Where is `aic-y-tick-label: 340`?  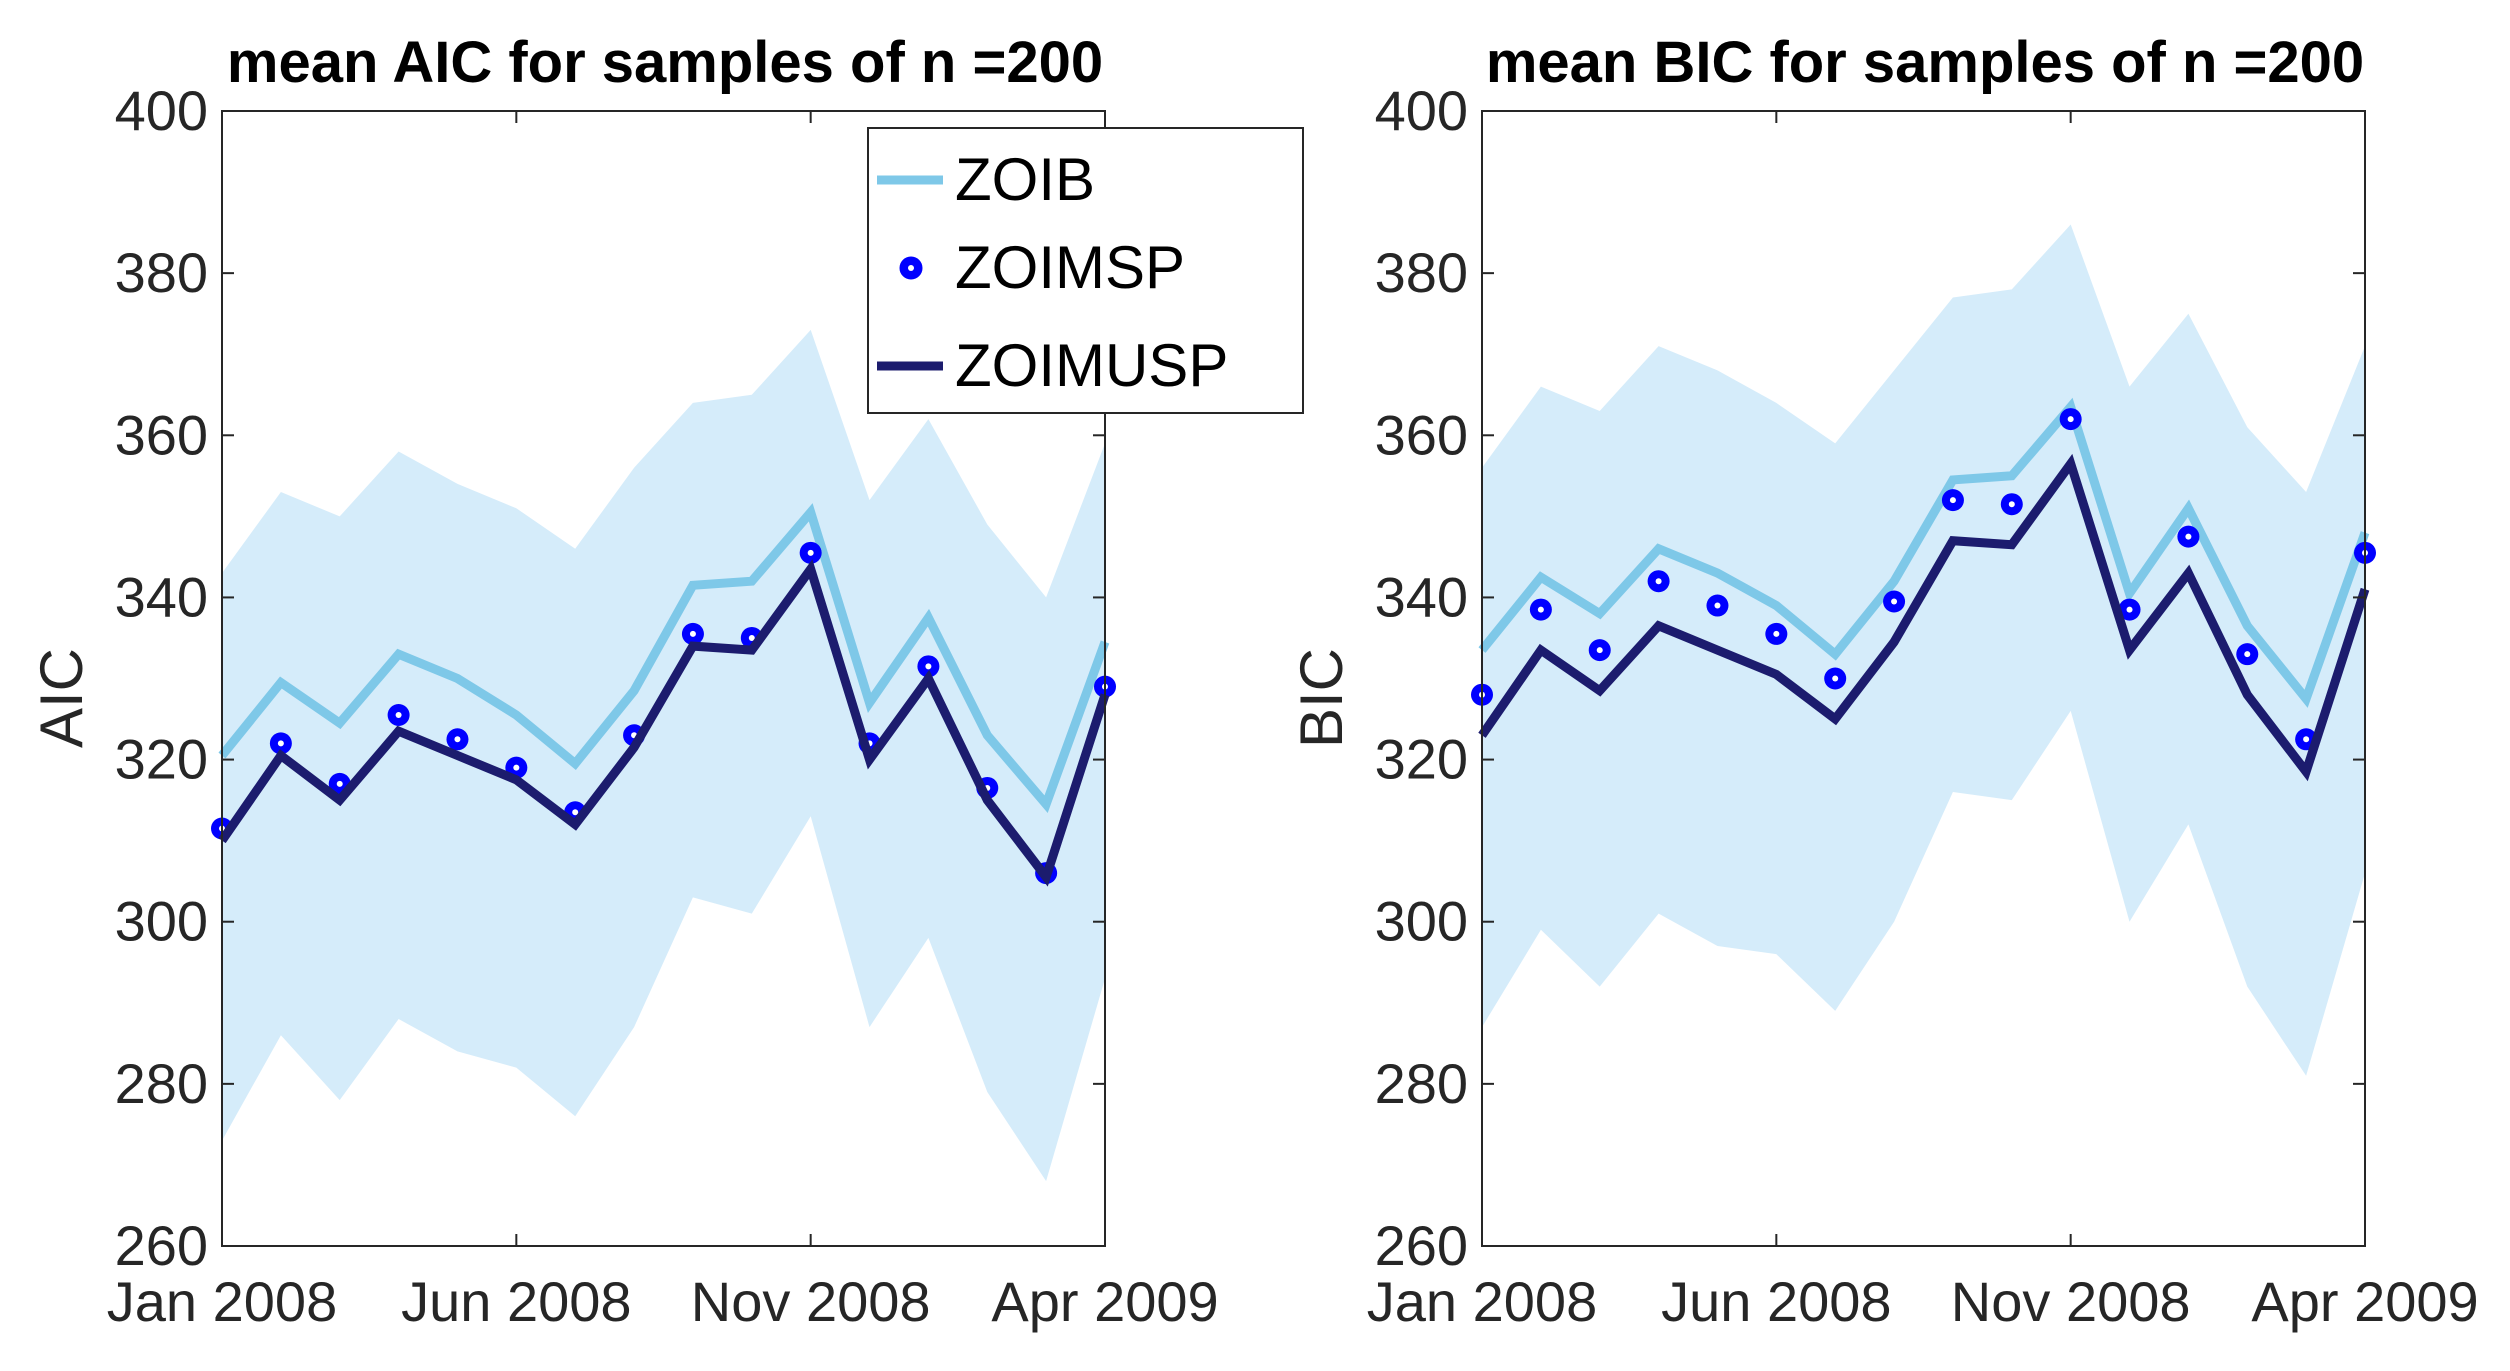 aic-y-tick-label: 340 is located at coordinates (161, 596).